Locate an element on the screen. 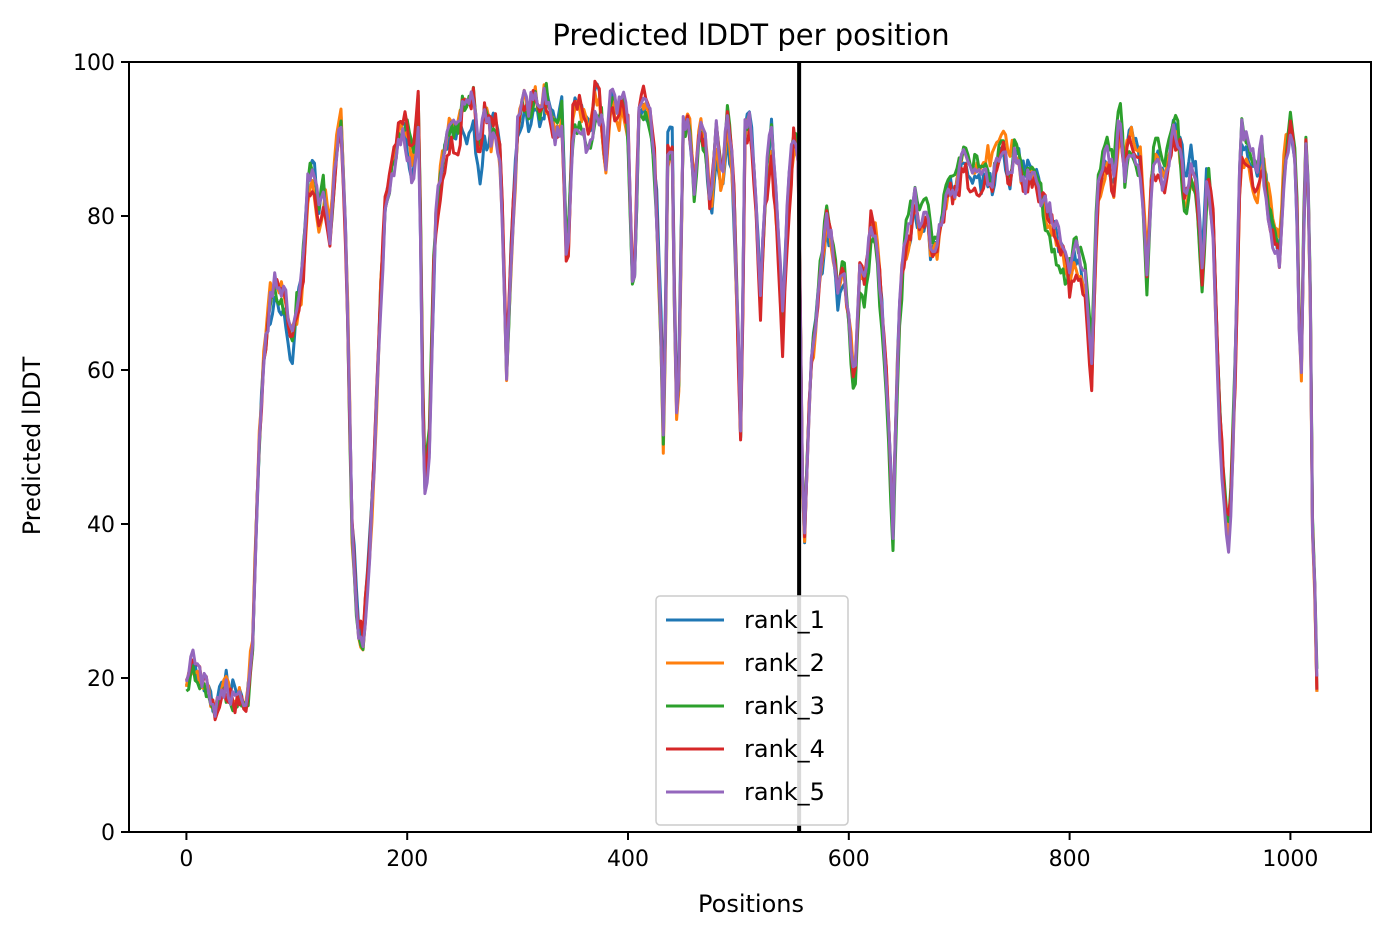  legend-label-rank_4: rank_4 is located at coordinates (784, 749).